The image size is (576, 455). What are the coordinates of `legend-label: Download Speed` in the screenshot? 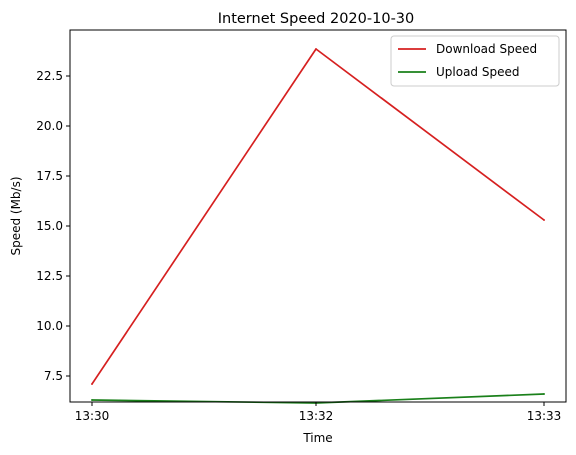 It's located at (486, 49).